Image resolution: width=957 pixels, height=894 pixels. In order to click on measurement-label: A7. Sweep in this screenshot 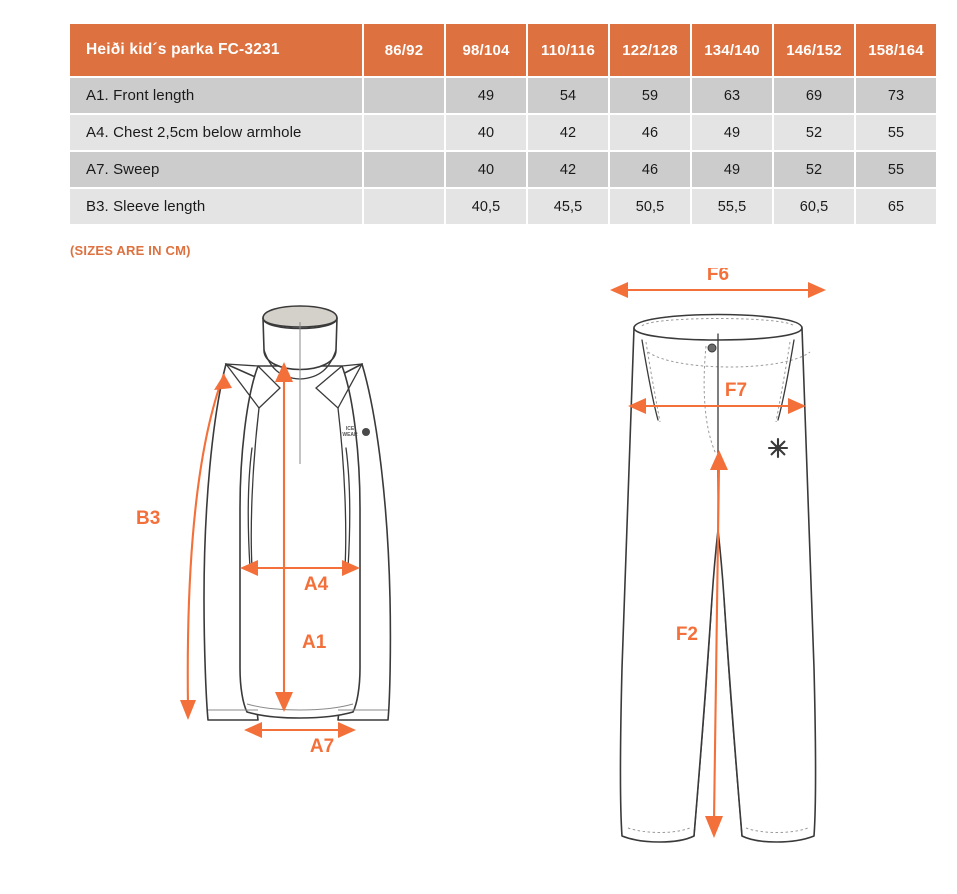, I will do `click(216, 169)`.